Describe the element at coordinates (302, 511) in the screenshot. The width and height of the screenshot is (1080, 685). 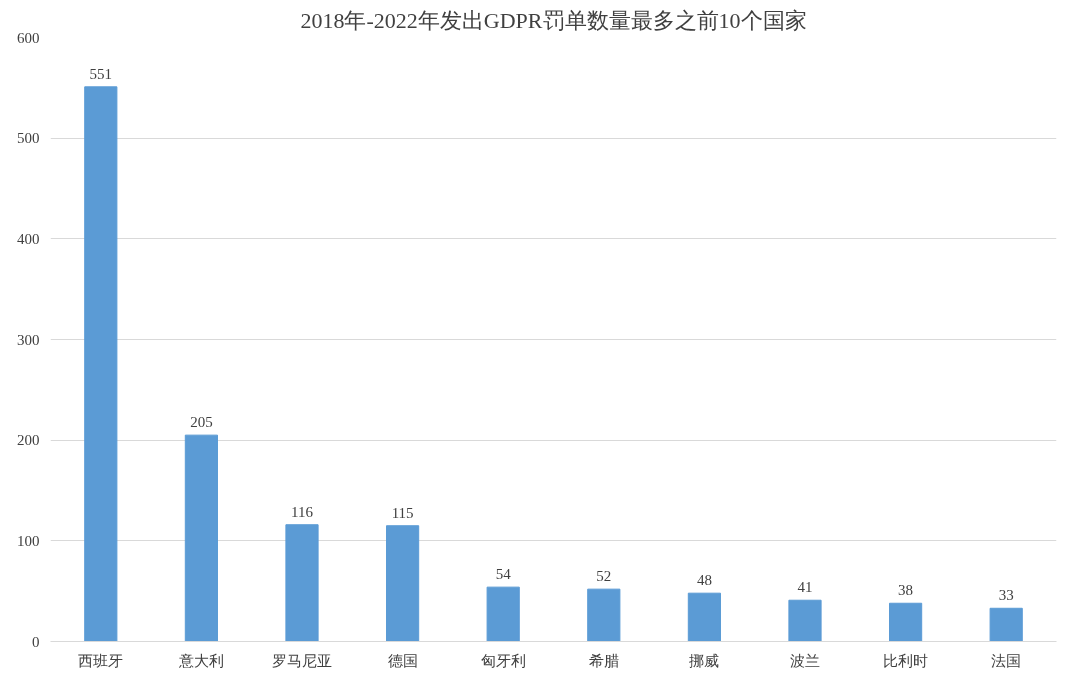
I see `data-label: 116` at that location.